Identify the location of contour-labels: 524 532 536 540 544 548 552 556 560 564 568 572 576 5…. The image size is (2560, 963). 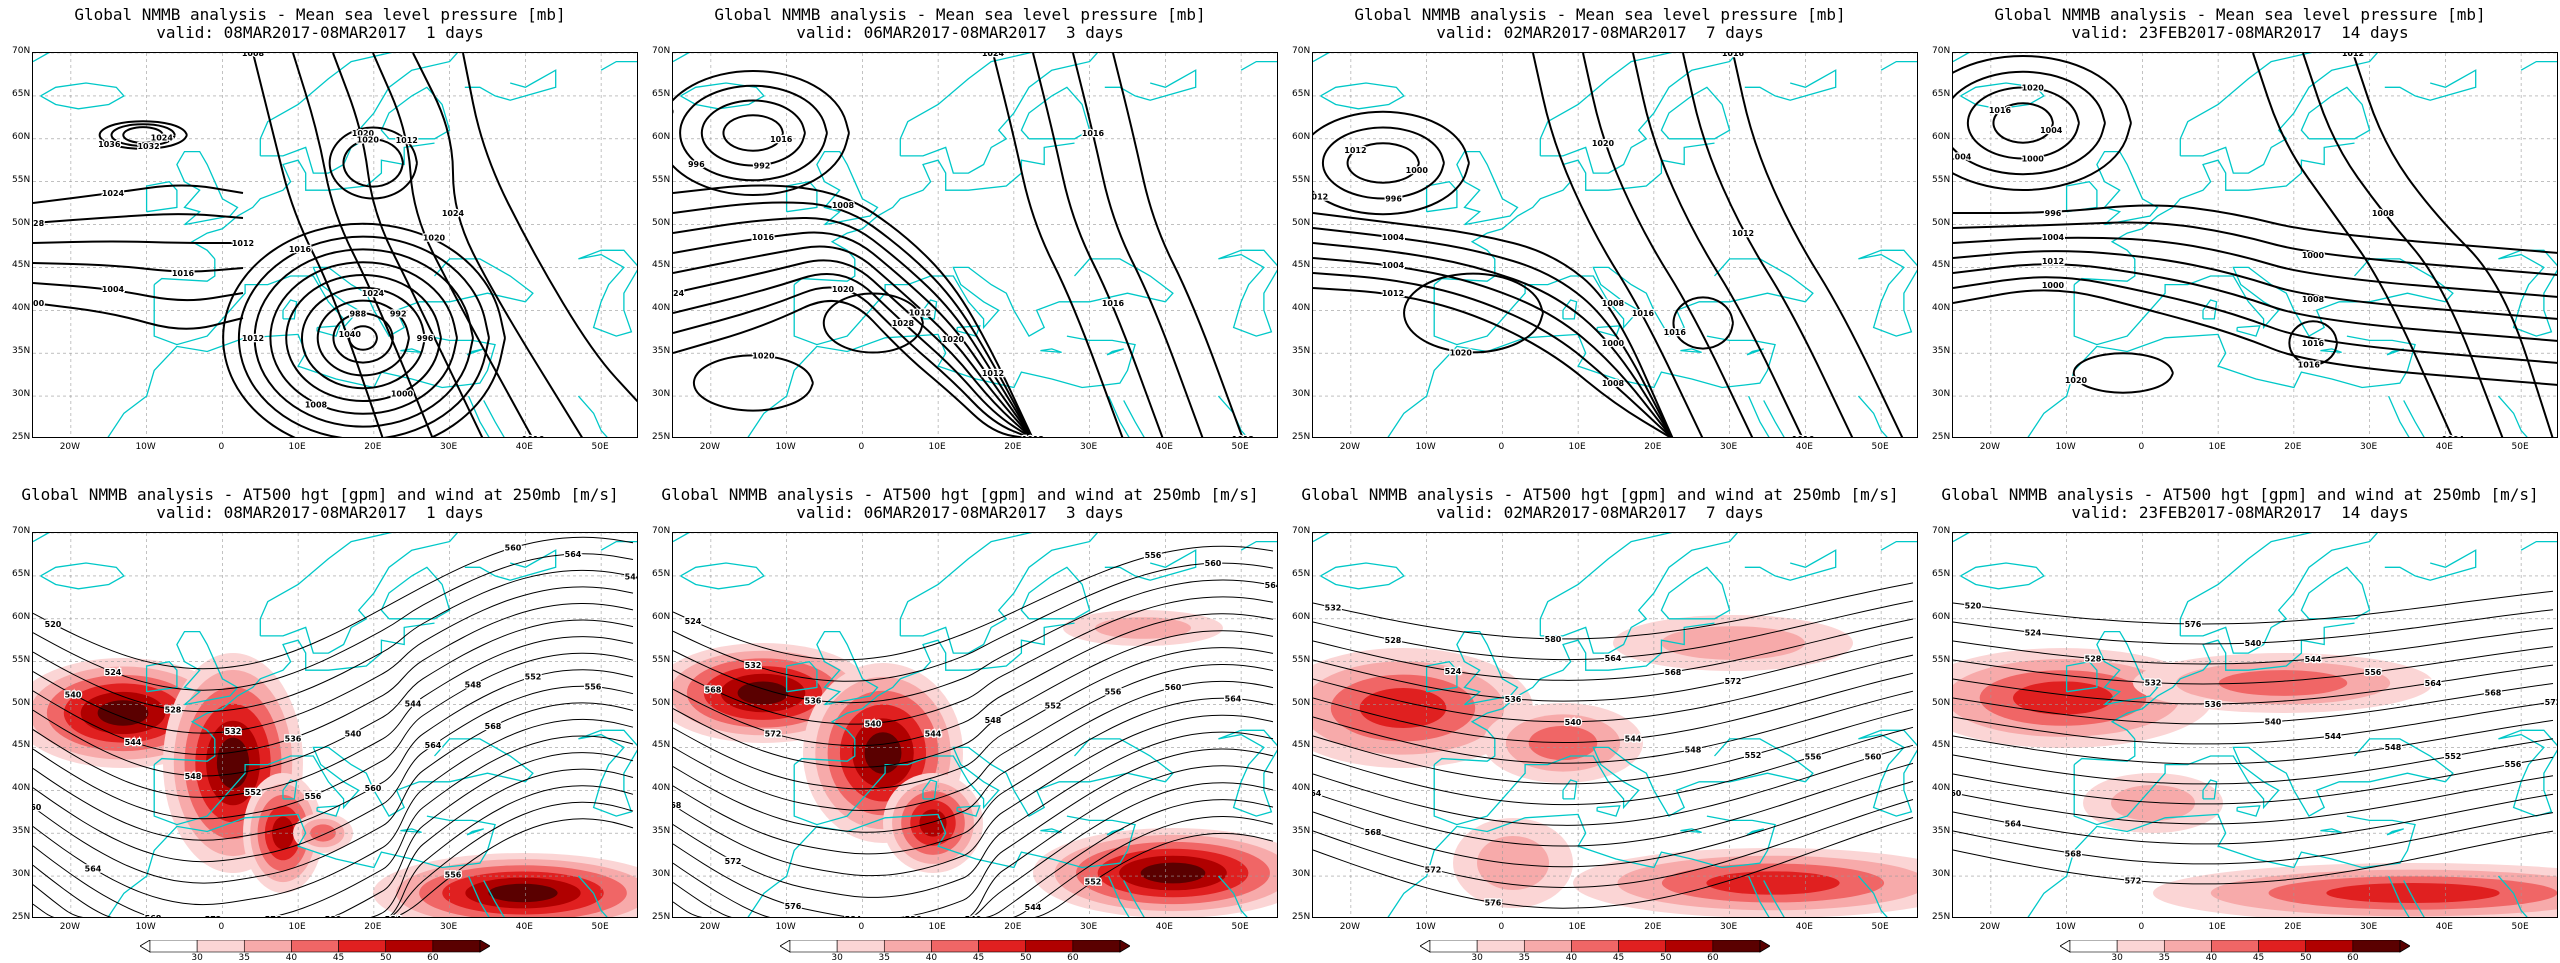
(975, 734).